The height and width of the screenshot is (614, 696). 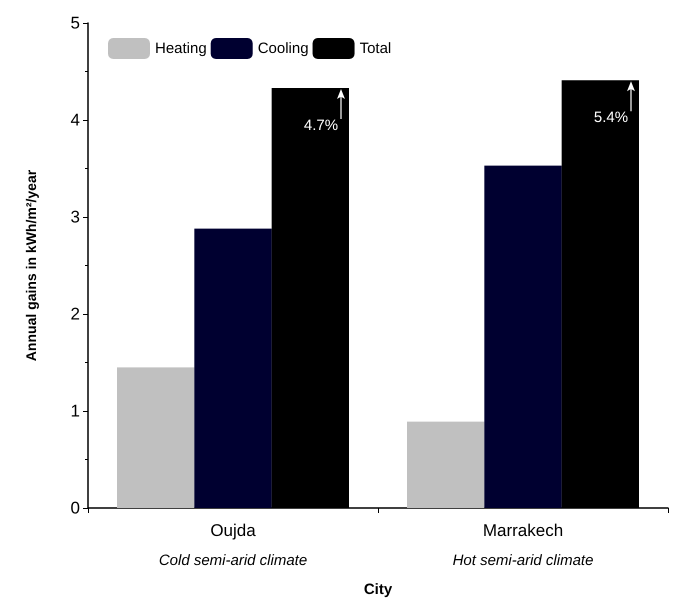 I want to click on x-tick-label: Marrakech, so click(x=523, y=530).